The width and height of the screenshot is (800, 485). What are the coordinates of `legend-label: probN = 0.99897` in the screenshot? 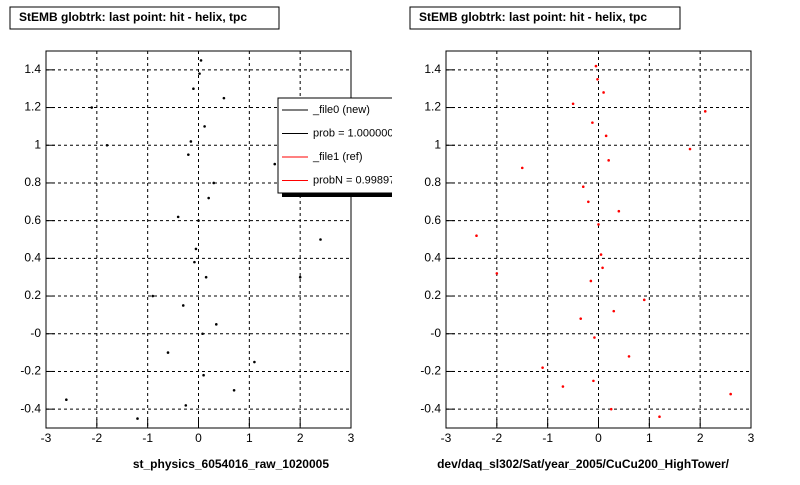 It's located at (354, 180).